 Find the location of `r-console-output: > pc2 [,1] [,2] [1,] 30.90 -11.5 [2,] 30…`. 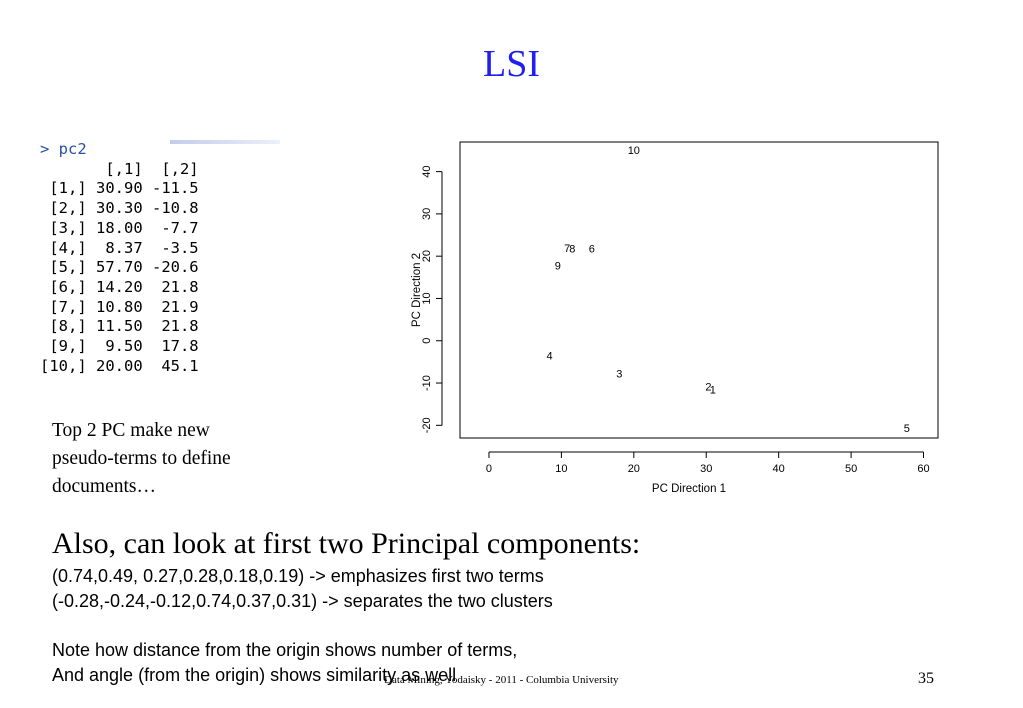

r-console-output: > pc2 [,1] [,2] [1,] 30.90 -11.5 [2,] 30… is located at coordinates (160, 266).